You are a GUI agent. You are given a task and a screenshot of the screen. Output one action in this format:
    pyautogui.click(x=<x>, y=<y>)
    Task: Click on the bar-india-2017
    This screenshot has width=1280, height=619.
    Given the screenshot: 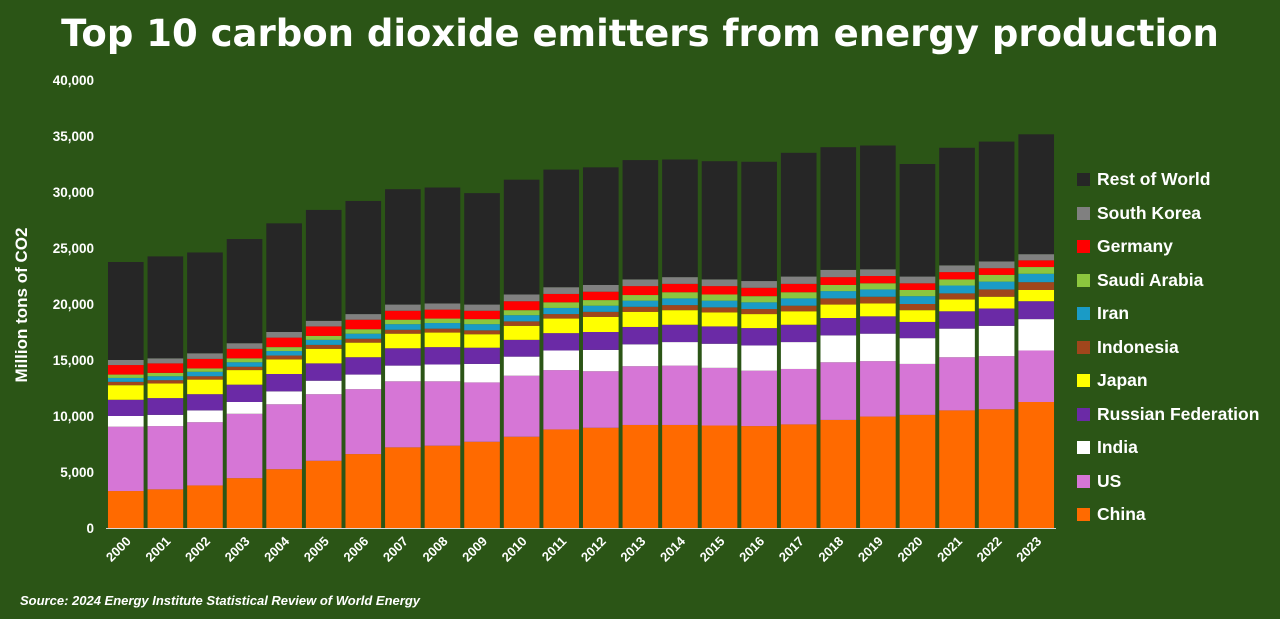 What is the action you would take?
    pyautogui.click(x=798, y=355)
    